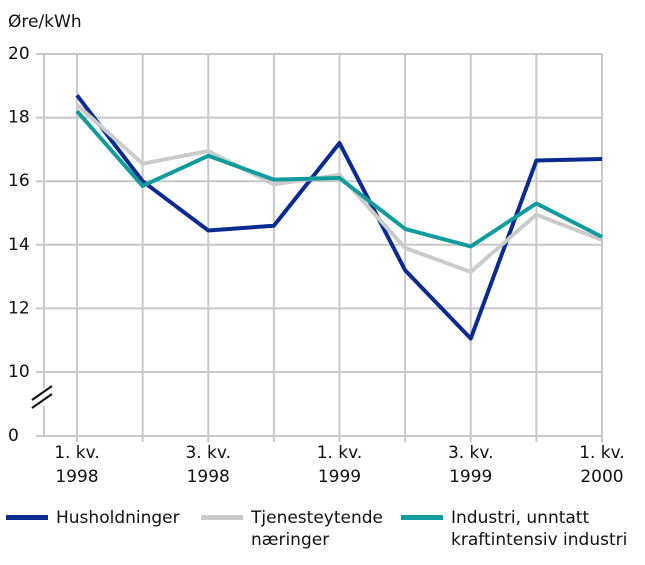  I want to click on y-tick-label: 14, so click(19, 245).